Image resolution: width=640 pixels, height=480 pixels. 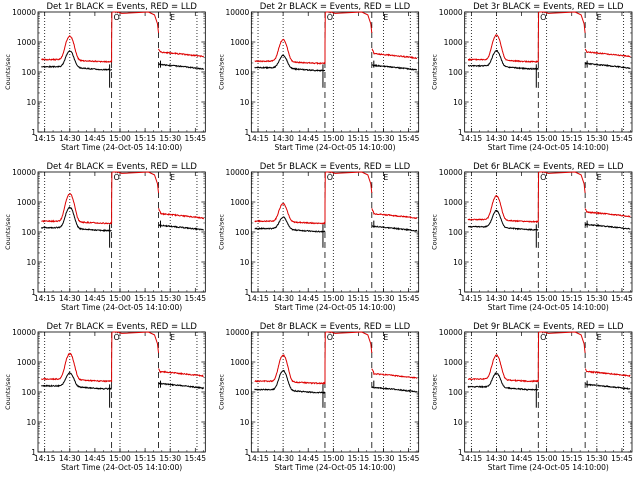 I want to click on panel-title: Det 4r BLACK = Events, RED = LLD, so click(x=121, y=167).